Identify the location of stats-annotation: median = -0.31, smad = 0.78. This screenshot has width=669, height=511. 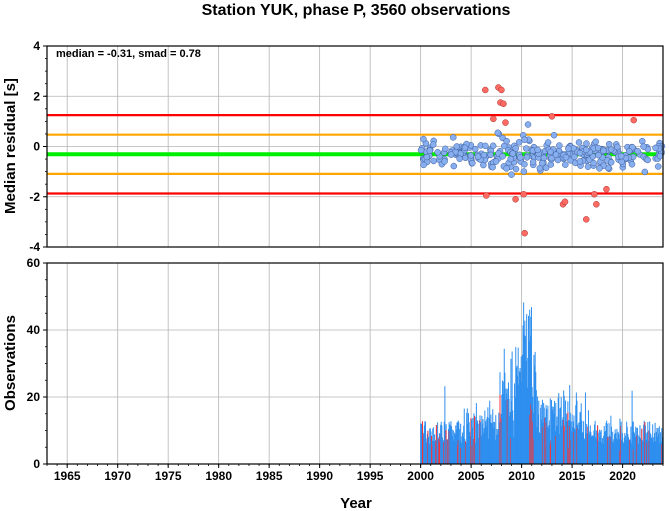
(128, 54).